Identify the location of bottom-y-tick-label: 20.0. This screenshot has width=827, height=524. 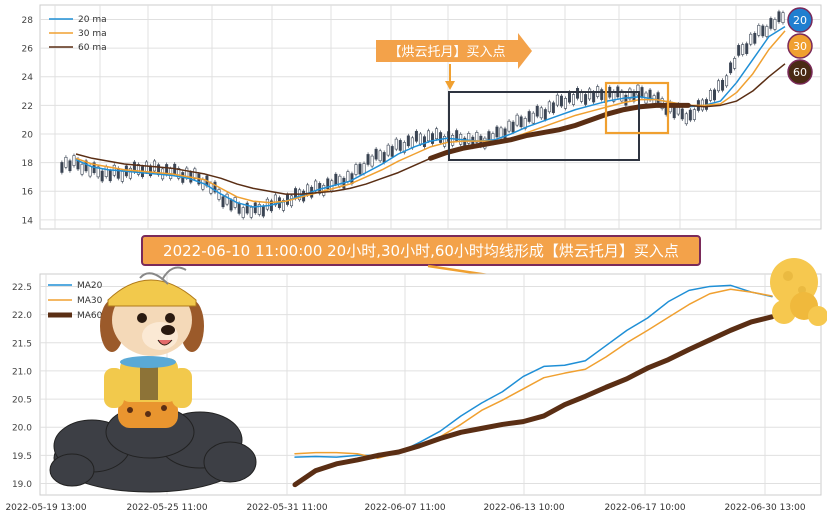
(22, 429).